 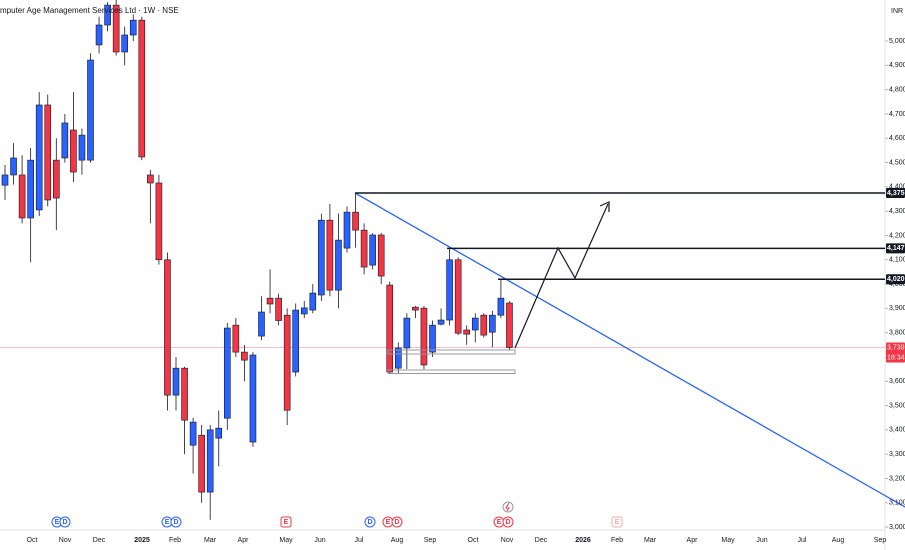 What do you see at coordinates (897, 11) in the screenshot?
I see `currency: INR` at bounding box center [897, 11].